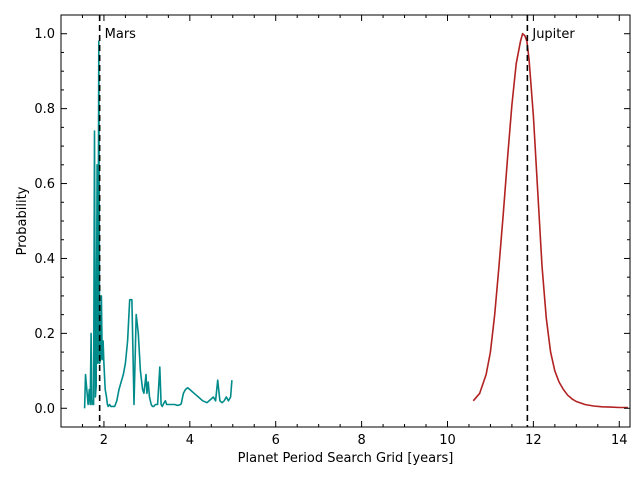  What do you see at coordinates (121, 34) in the screenshot?
I see `mars-label: Mars` at bounding box center [121, 34].